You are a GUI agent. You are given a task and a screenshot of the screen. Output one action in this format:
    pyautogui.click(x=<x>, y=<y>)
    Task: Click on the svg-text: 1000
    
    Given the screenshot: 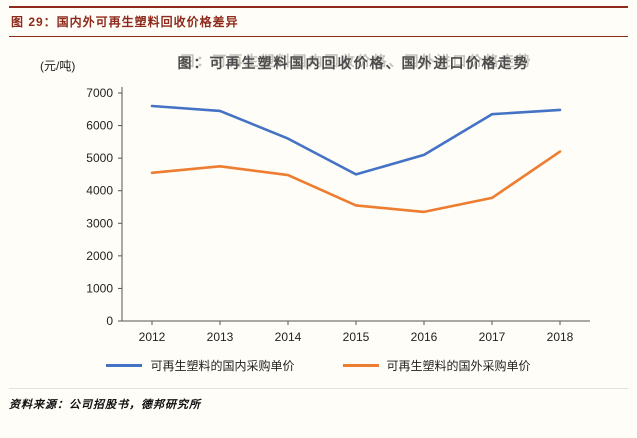 What is the action you would take?
    pyautogui.click(x=99, y=288)
    